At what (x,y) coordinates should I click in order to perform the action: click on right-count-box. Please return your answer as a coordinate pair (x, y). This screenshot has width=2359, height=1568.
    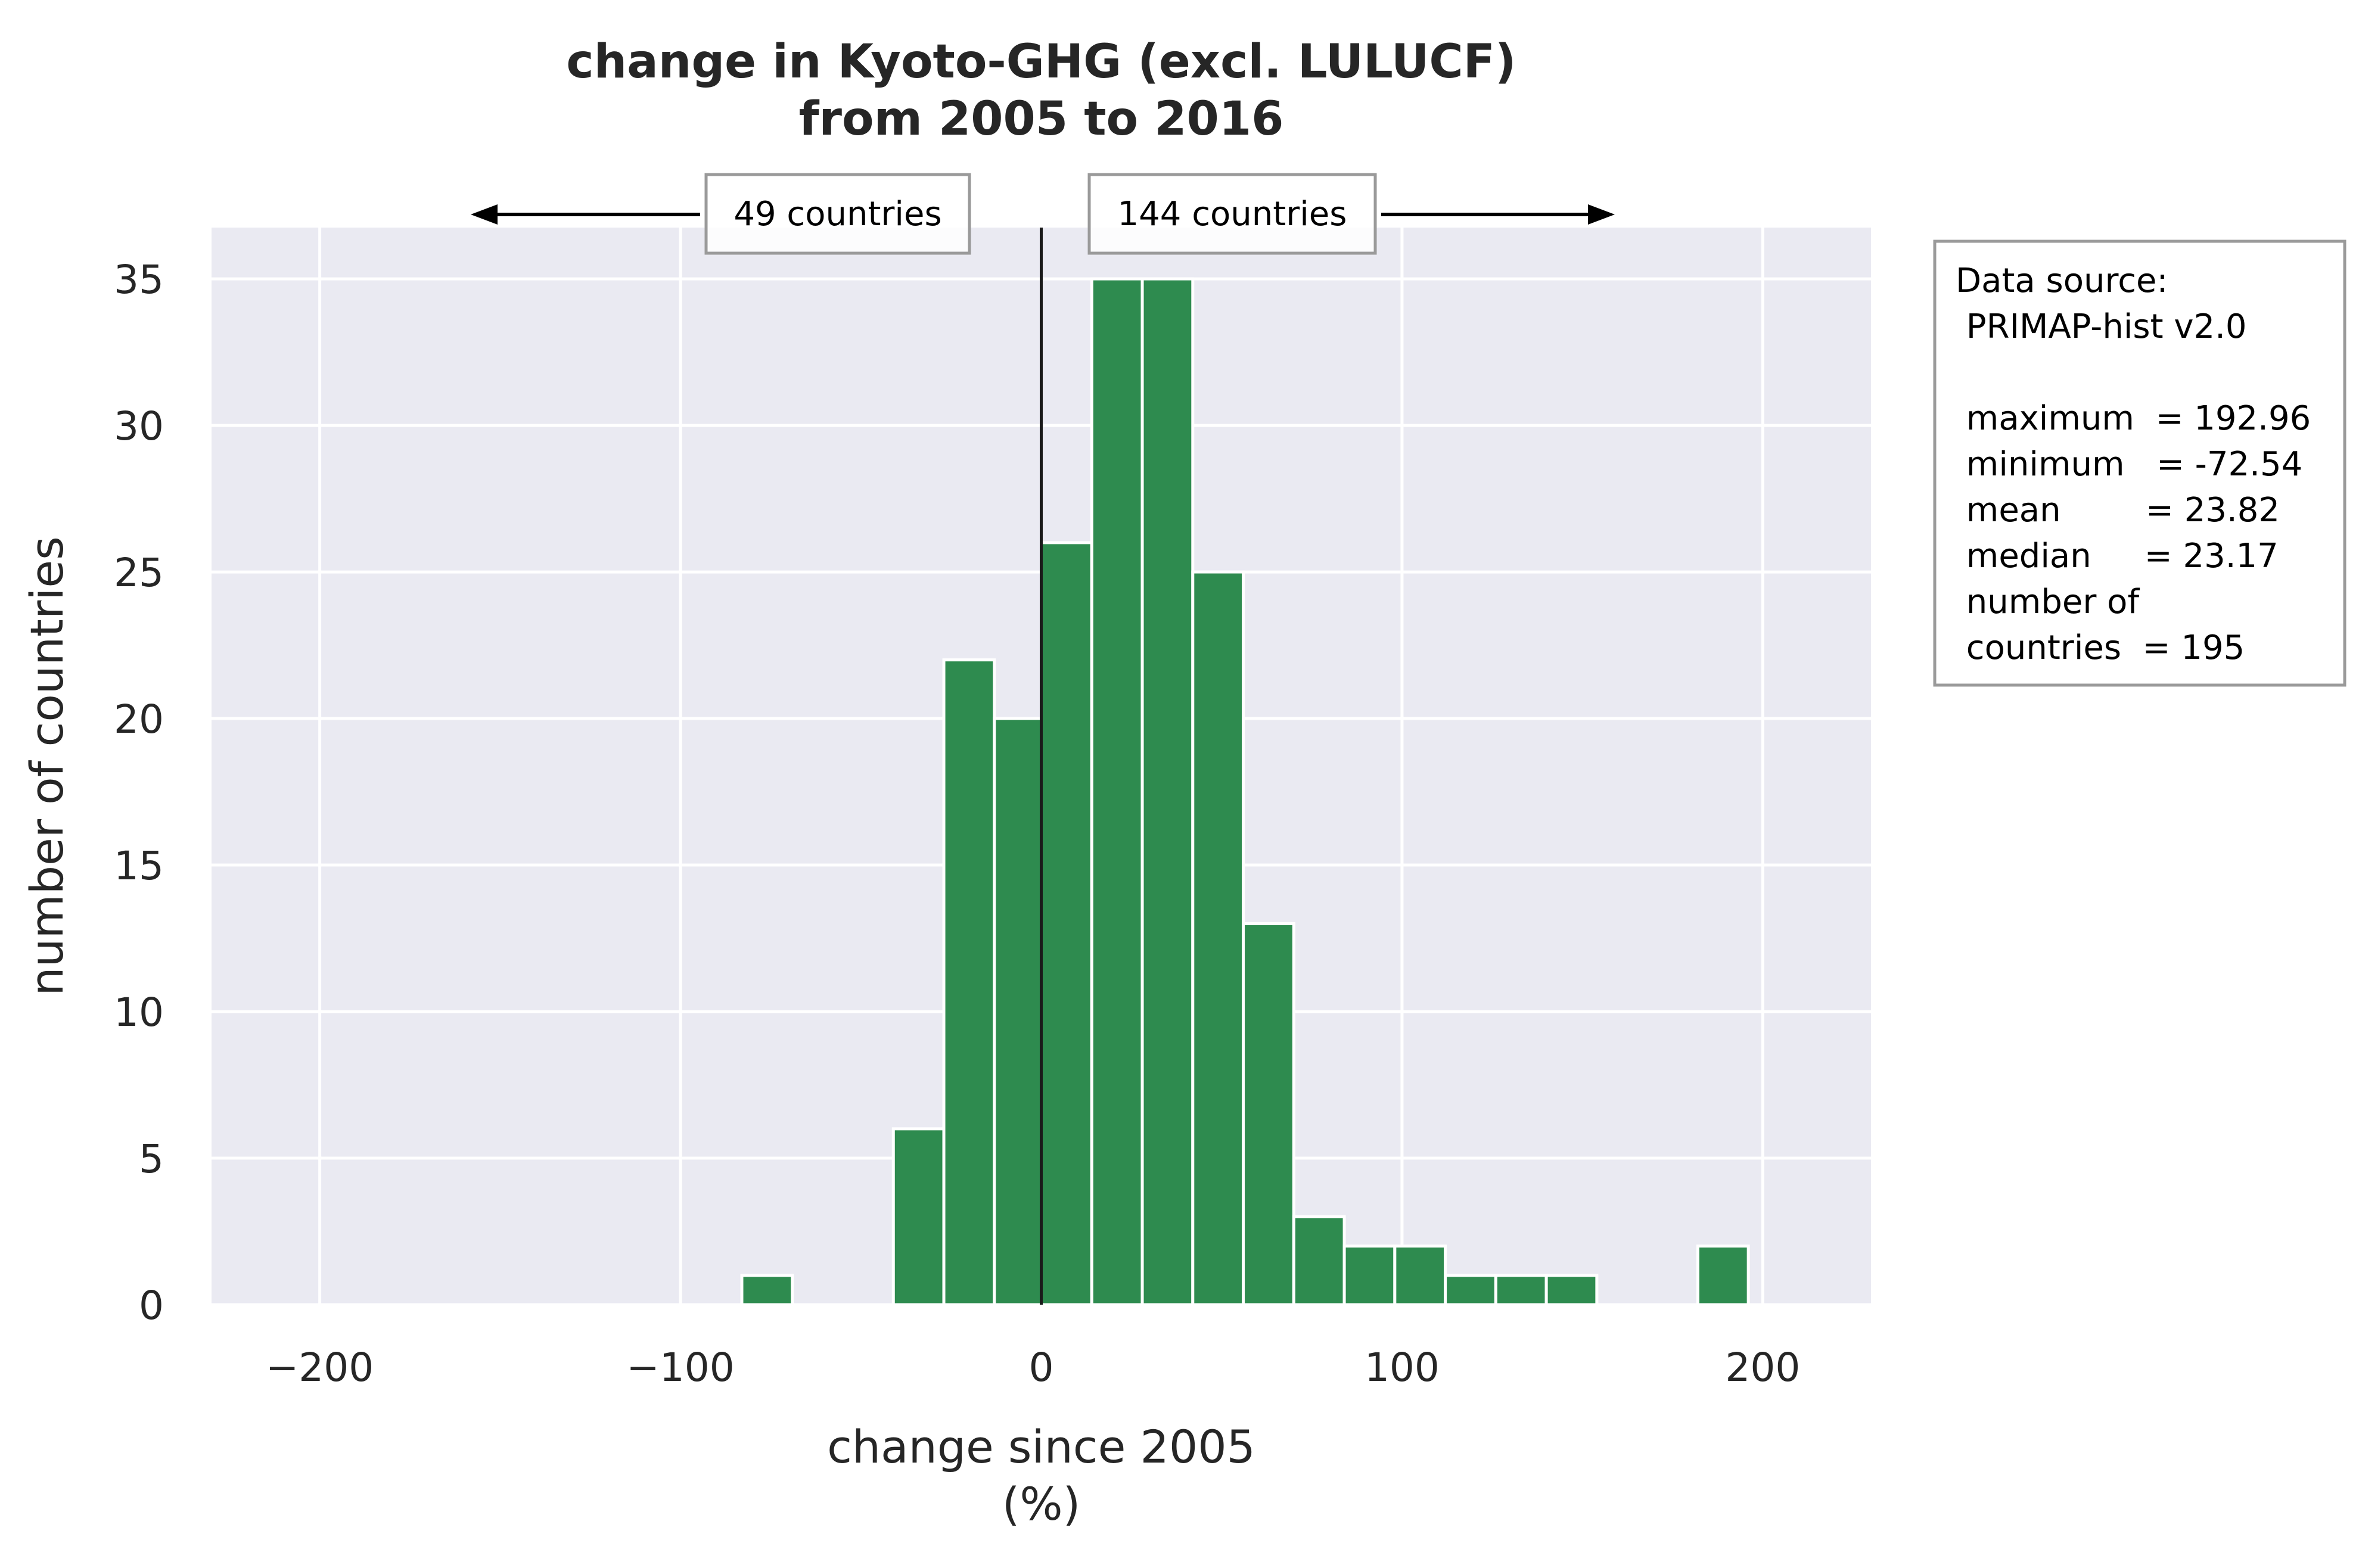
    Looking at the image, I should click on (1232, 214).